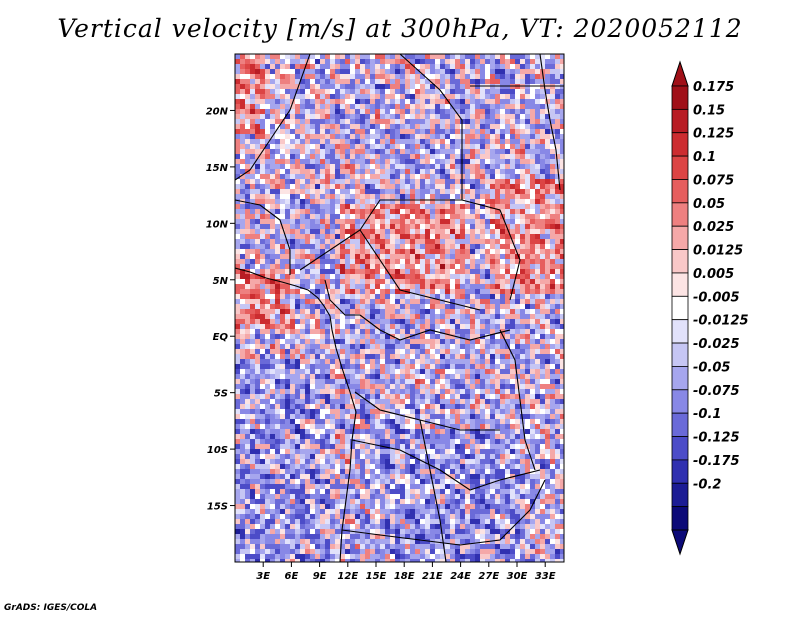  Describe the element at coordinates (545, 576) in the screenshot. I see `lon-tick-label: 33E` at that location.